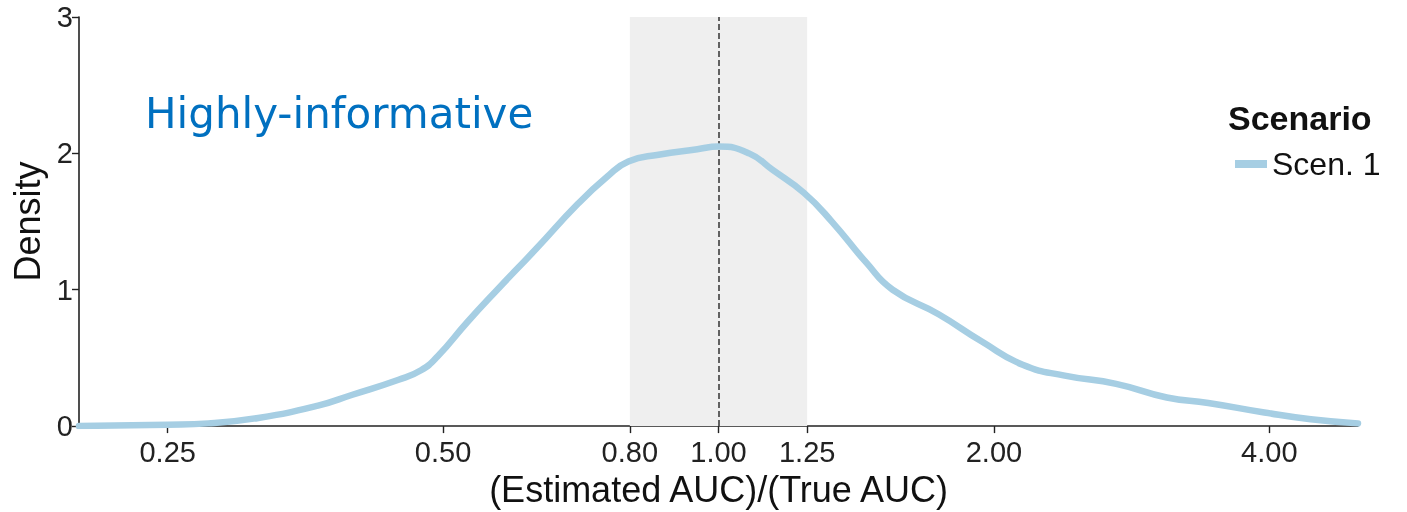 The image size is (1407, 512). What do you see at coordinates (64, 426) in the screenshot?
I see `y-tick-label: 0` at bounding box center [64, 426].